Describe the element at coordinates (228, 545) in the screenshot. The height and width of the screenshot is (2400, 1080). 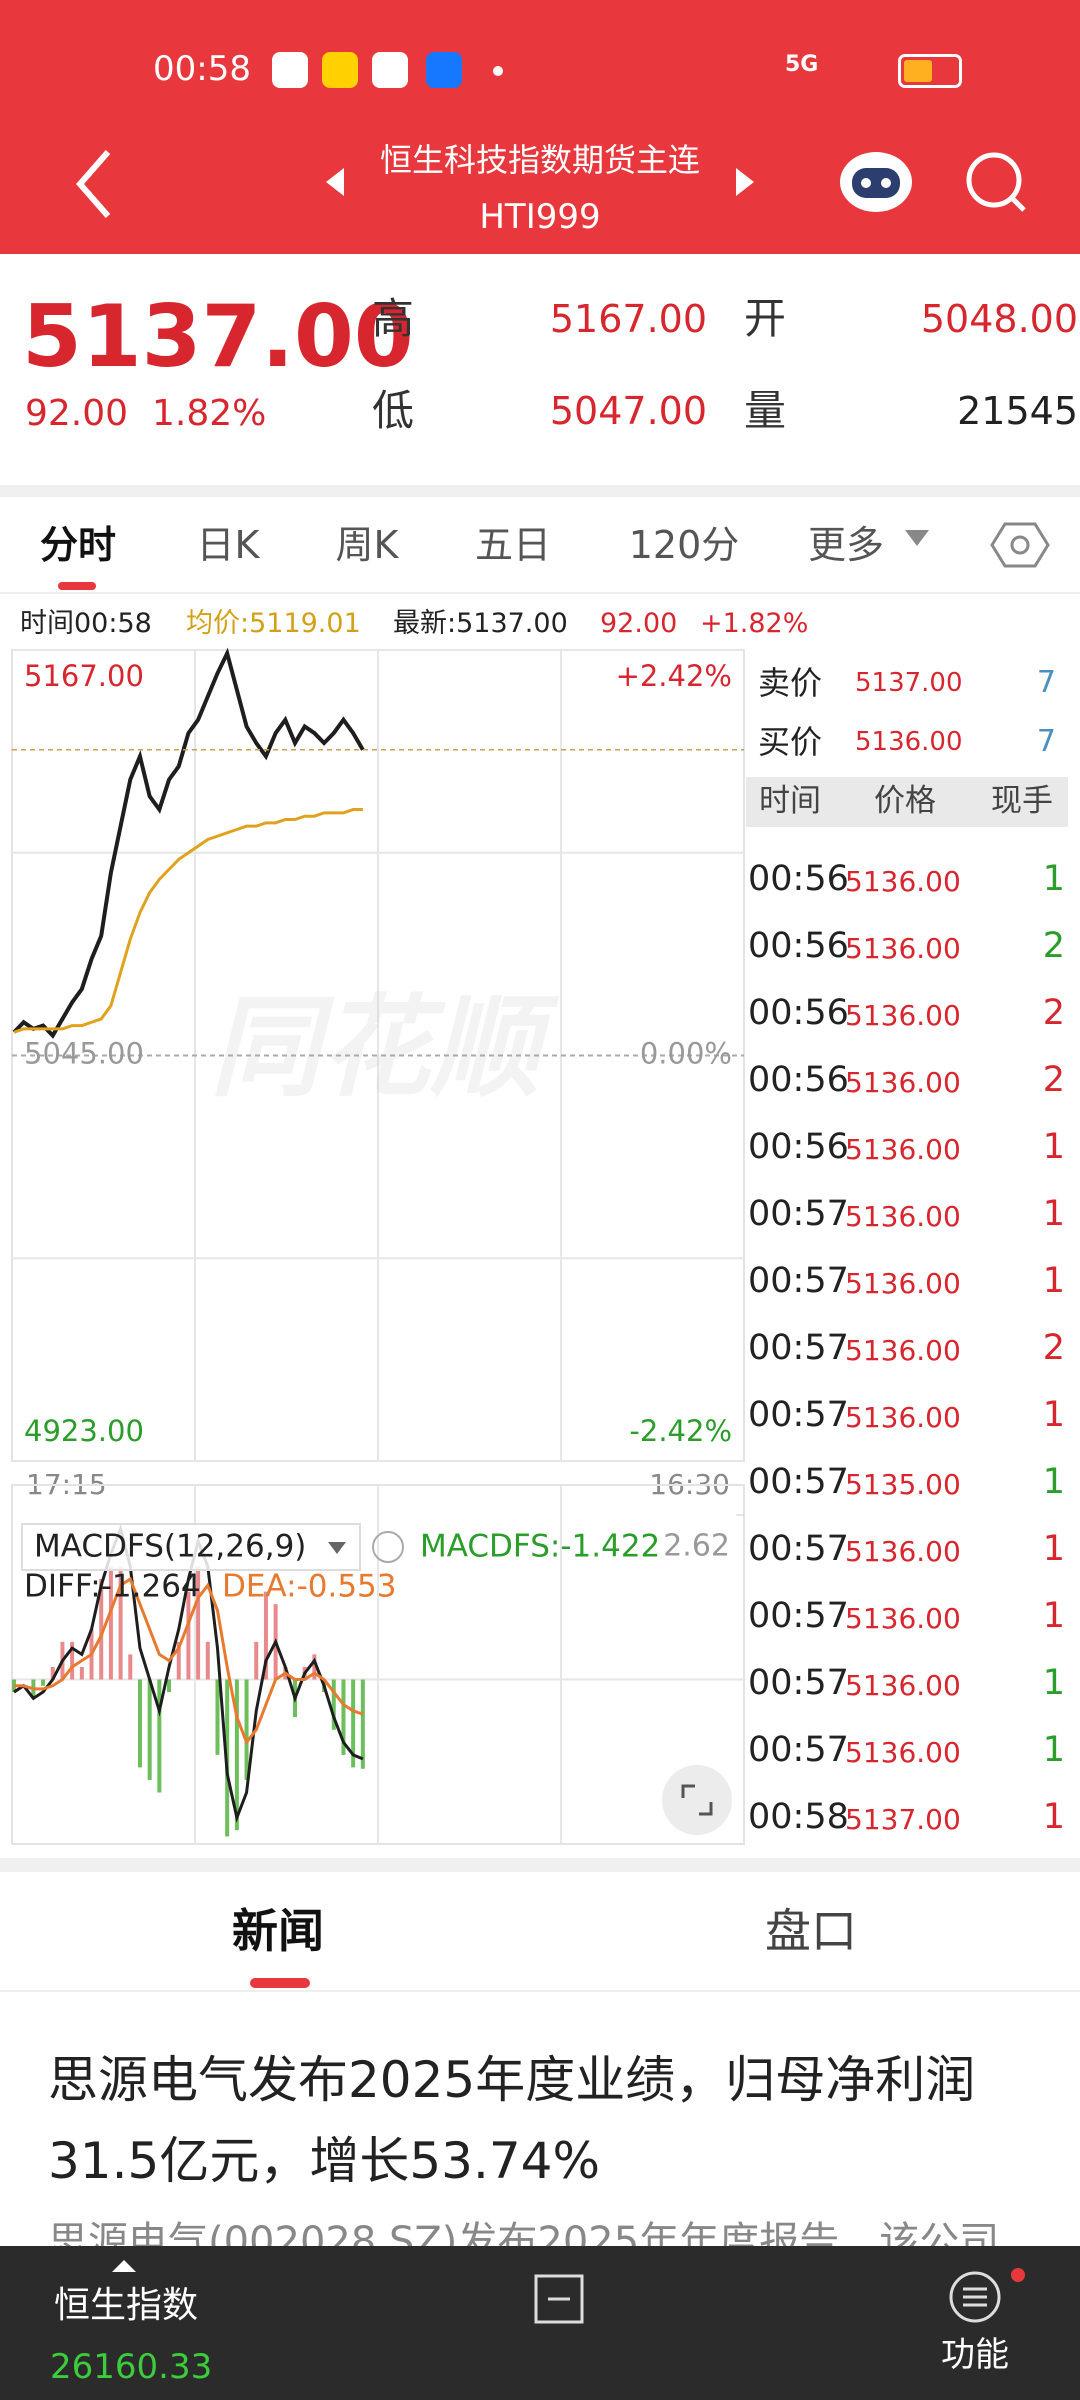
I see `tab: 日K` at that location.